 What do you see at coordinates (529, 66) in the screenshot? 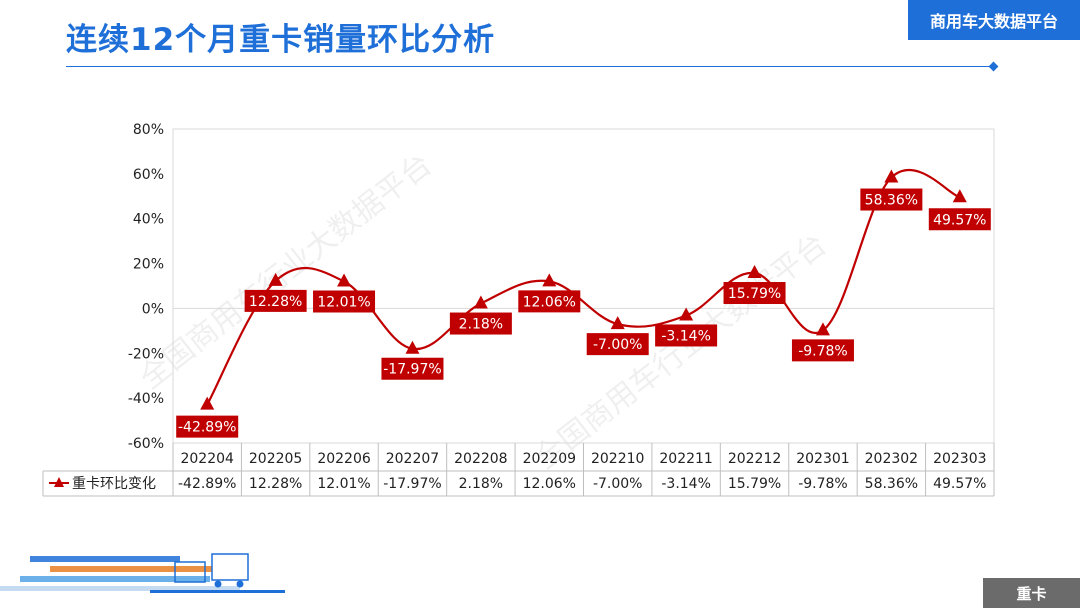
I see `title-divider` at bounding box center [529, 66].